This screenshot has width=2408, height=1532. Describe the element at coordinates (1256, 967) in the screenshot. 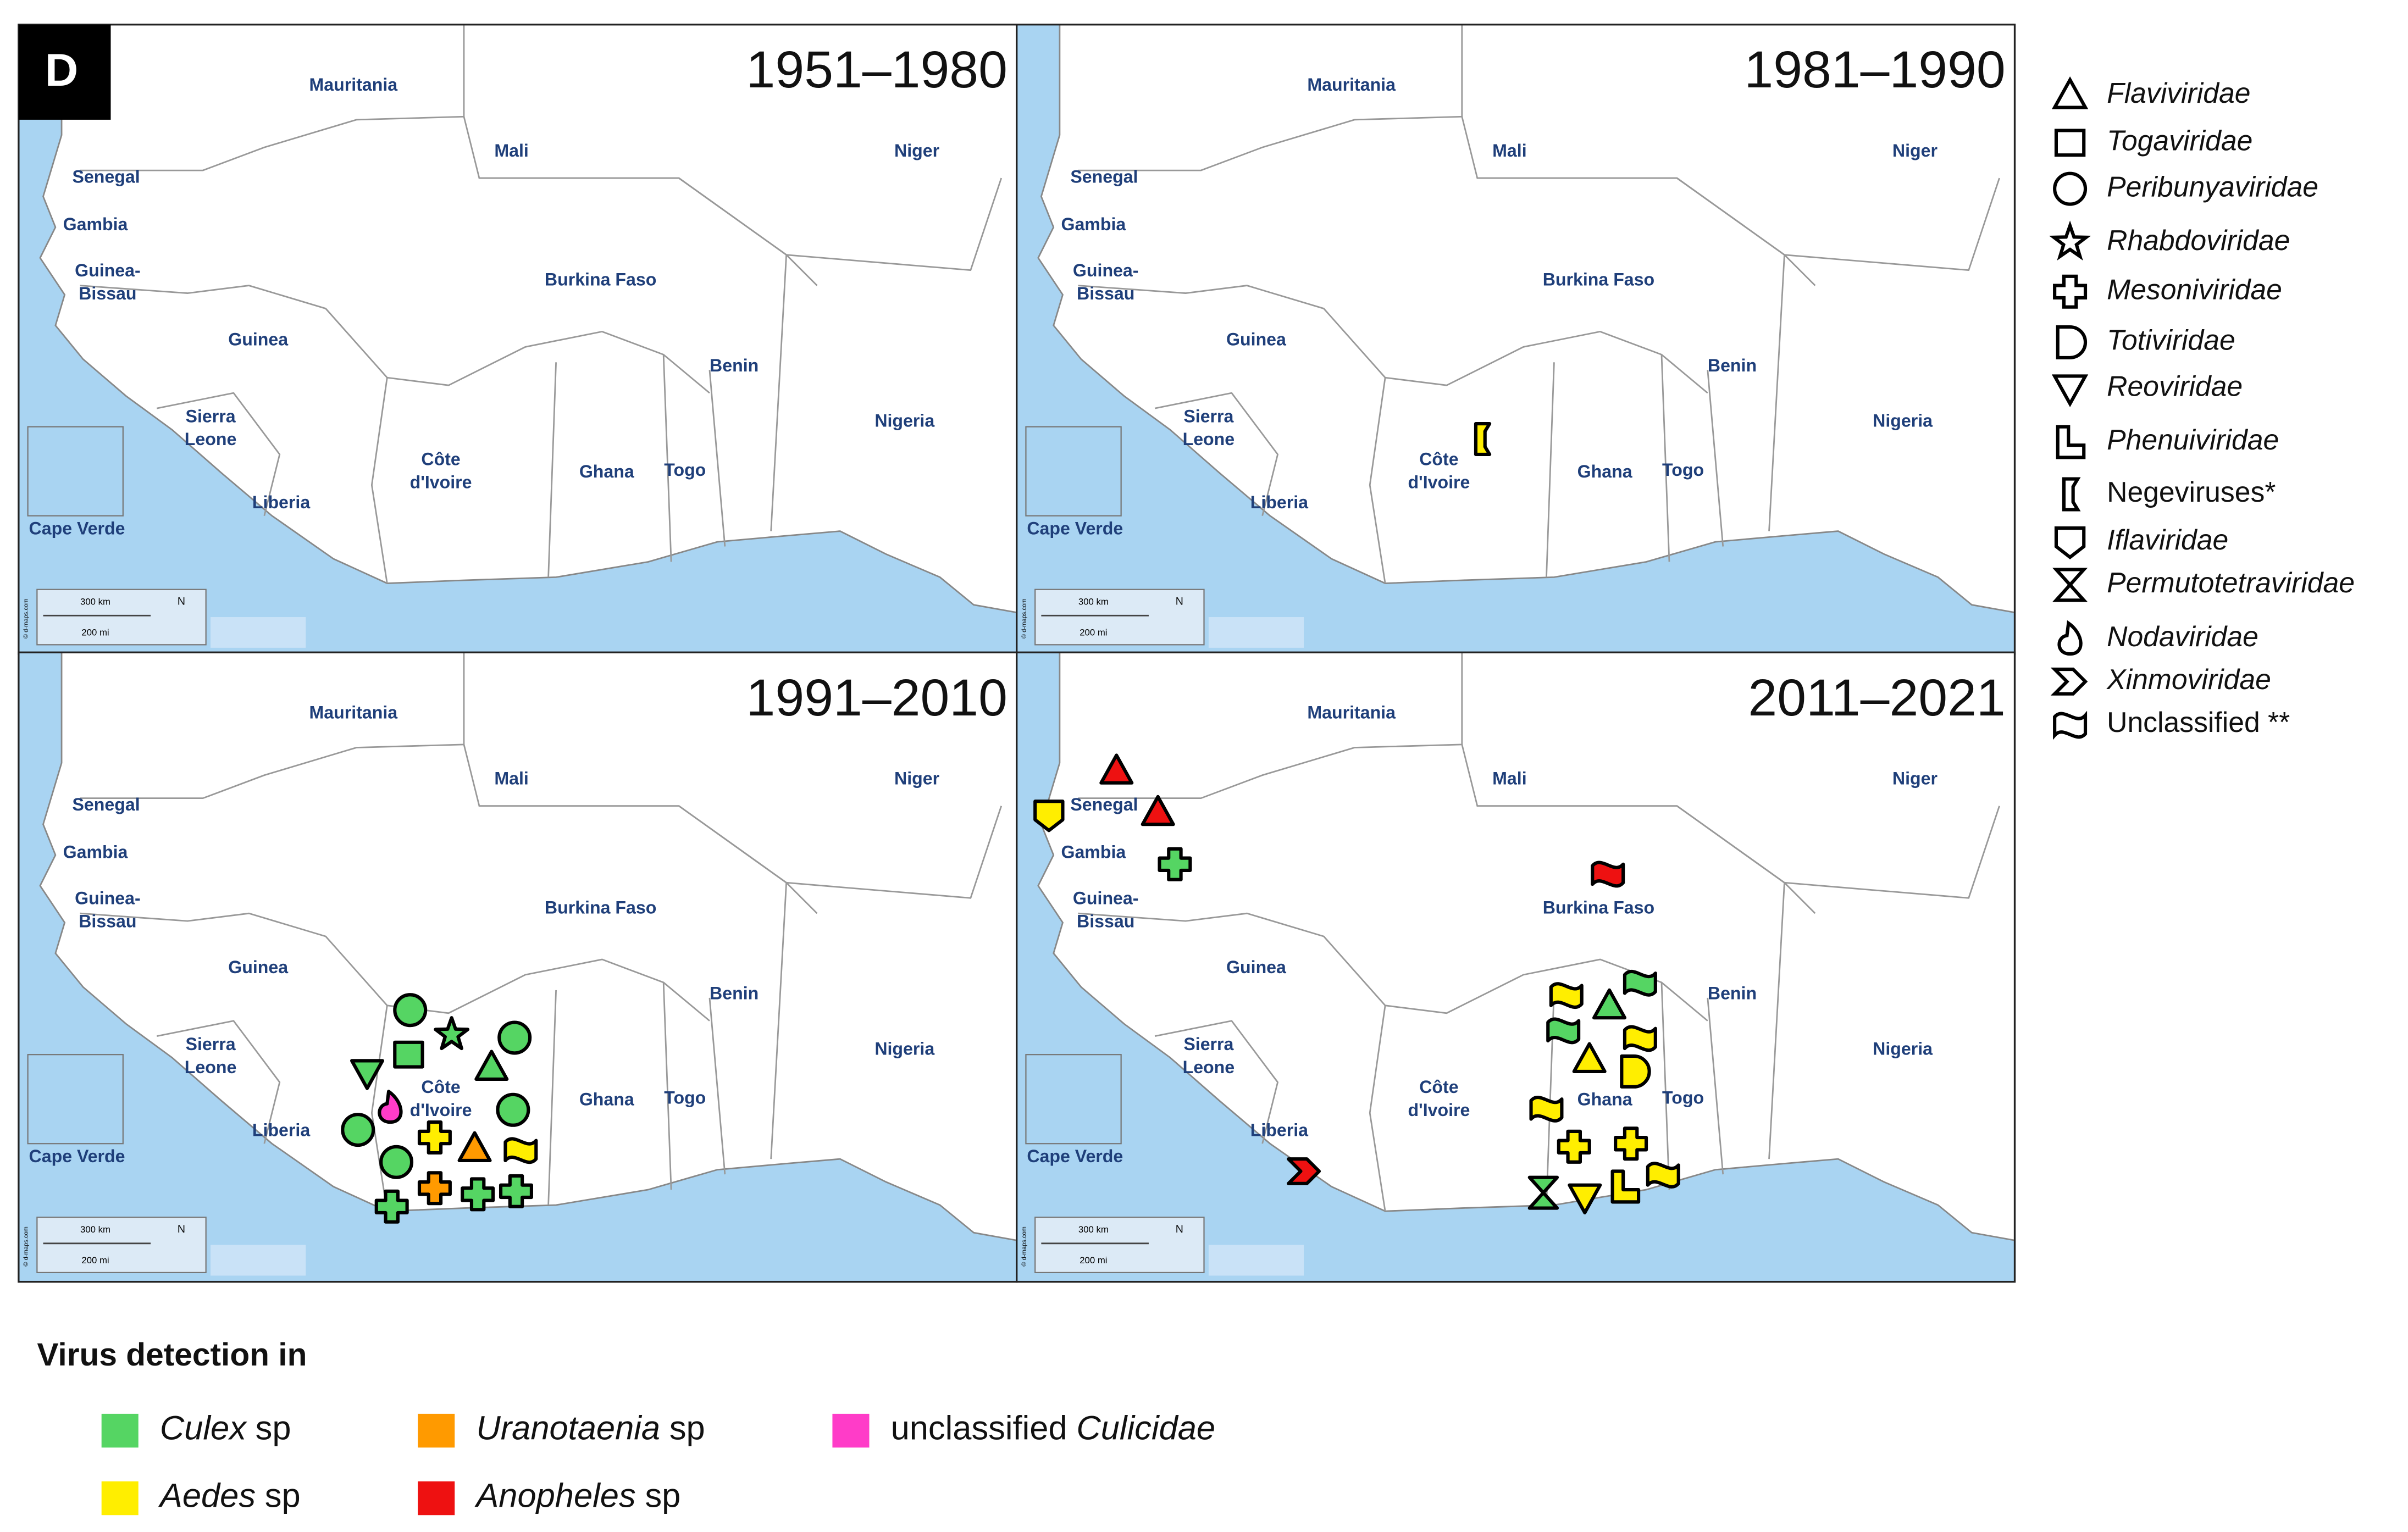

I see `country-label: Guinea` at that location.